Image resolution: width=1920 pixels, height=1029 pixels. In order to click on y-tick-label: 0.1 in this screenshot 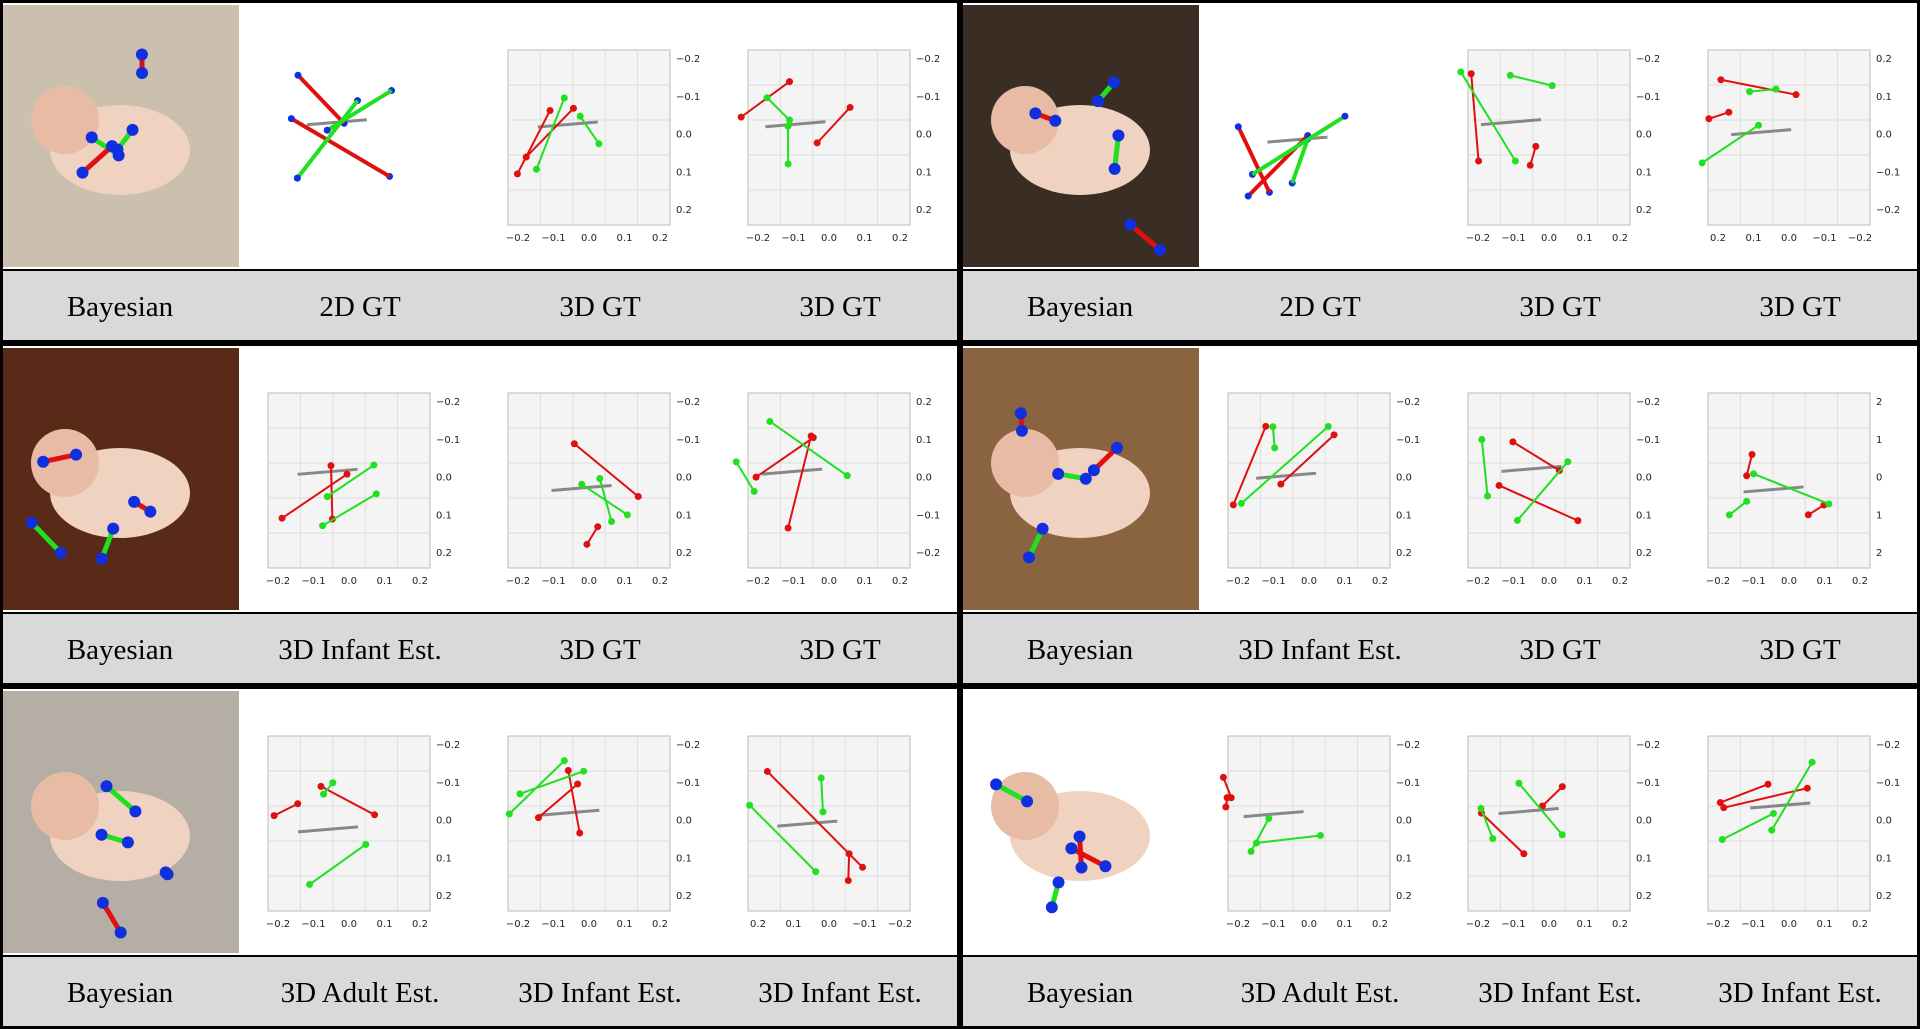, I will do `click(924, 172)`.